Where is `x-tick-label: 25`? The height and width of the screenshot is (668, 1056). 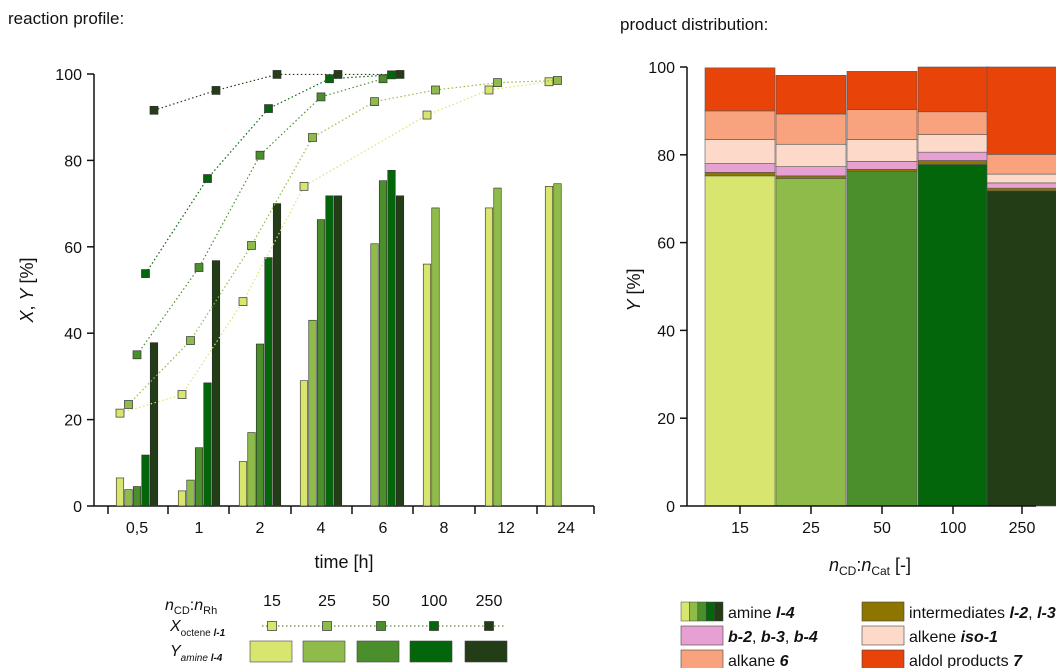 x-tick-label: 25 is located at coordinates (811, 528).